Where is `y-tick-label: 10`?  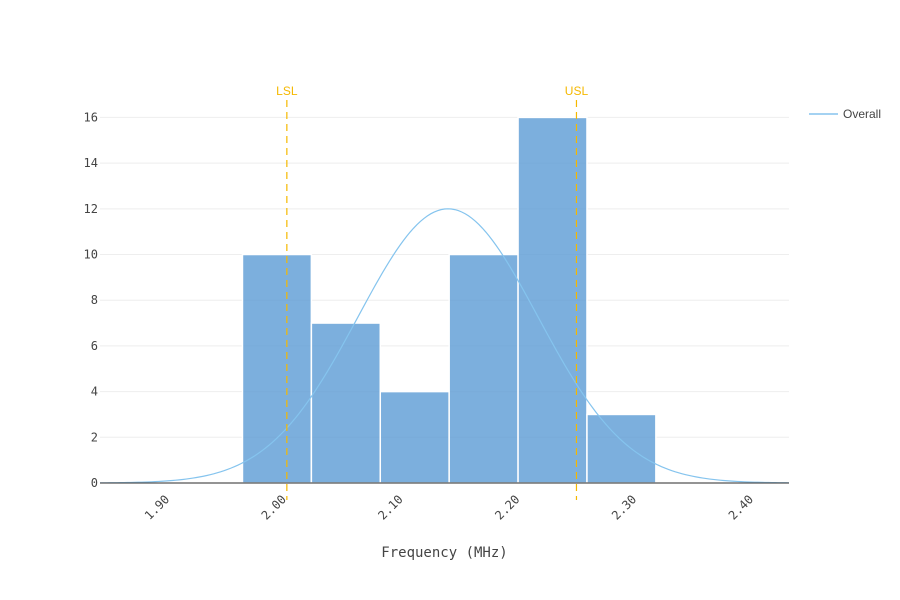 y-tick-label: 10 is located at coordinates (91, 255).